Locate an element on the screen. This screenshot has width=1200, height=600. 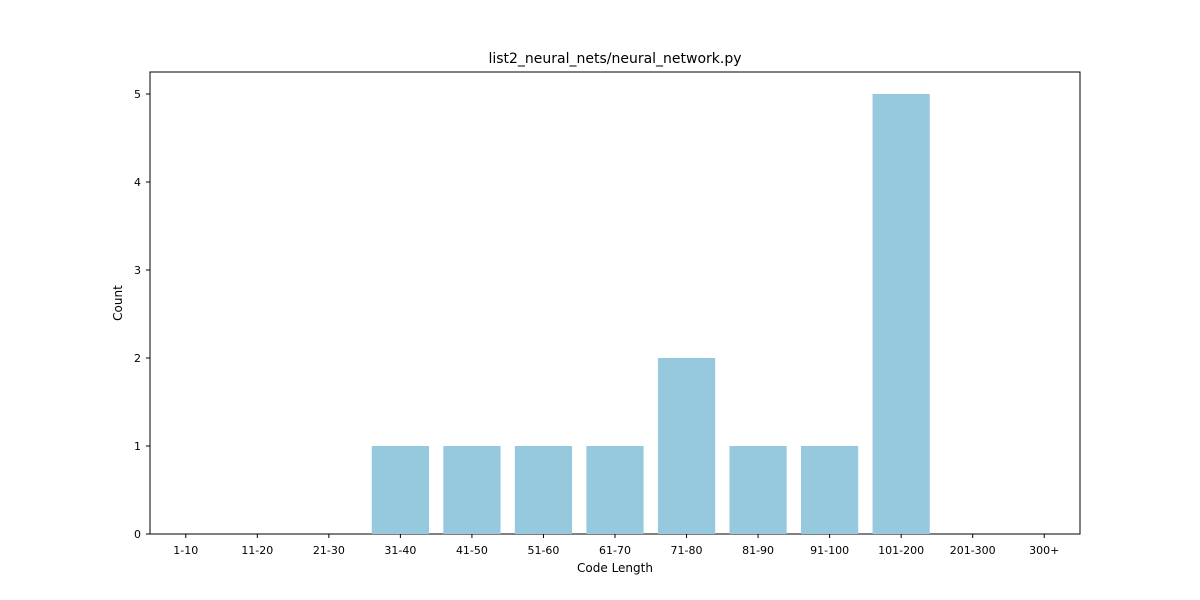
x-tick-label: 61-70 is located at coordinates (615, 550).